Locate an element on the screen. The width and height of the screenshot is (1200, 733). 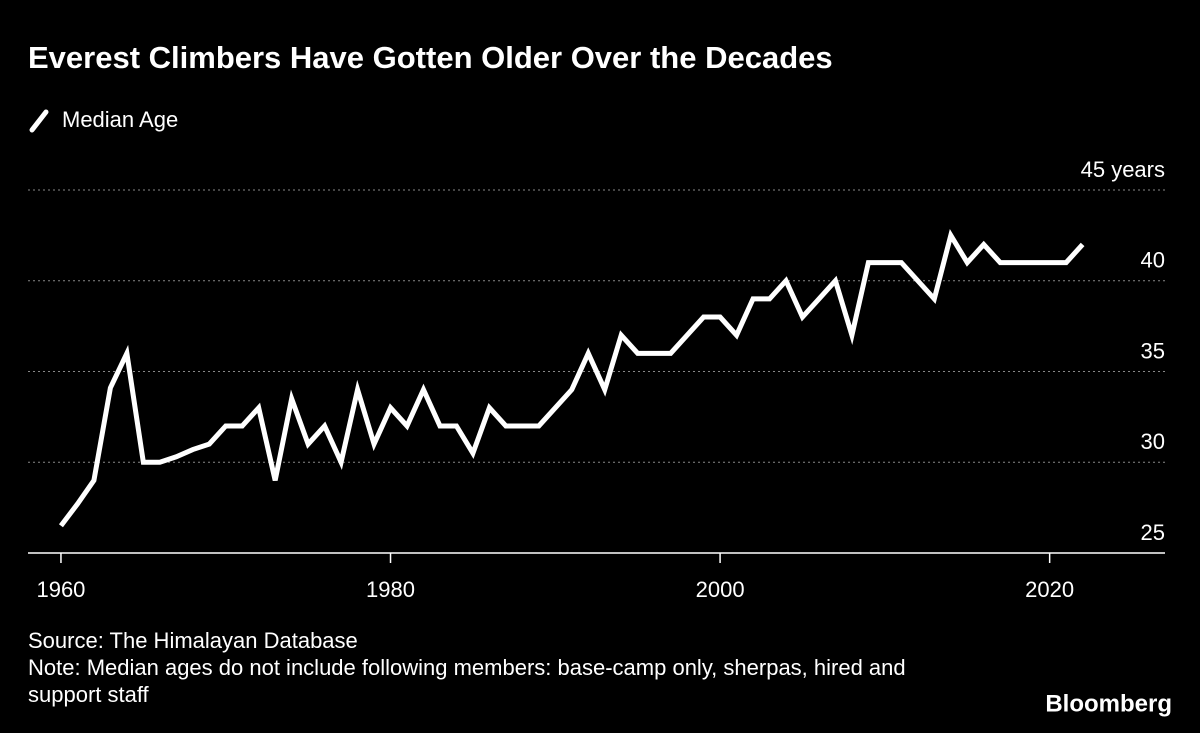
x-tick-label: 1980 is located at coordinates (390, 589).